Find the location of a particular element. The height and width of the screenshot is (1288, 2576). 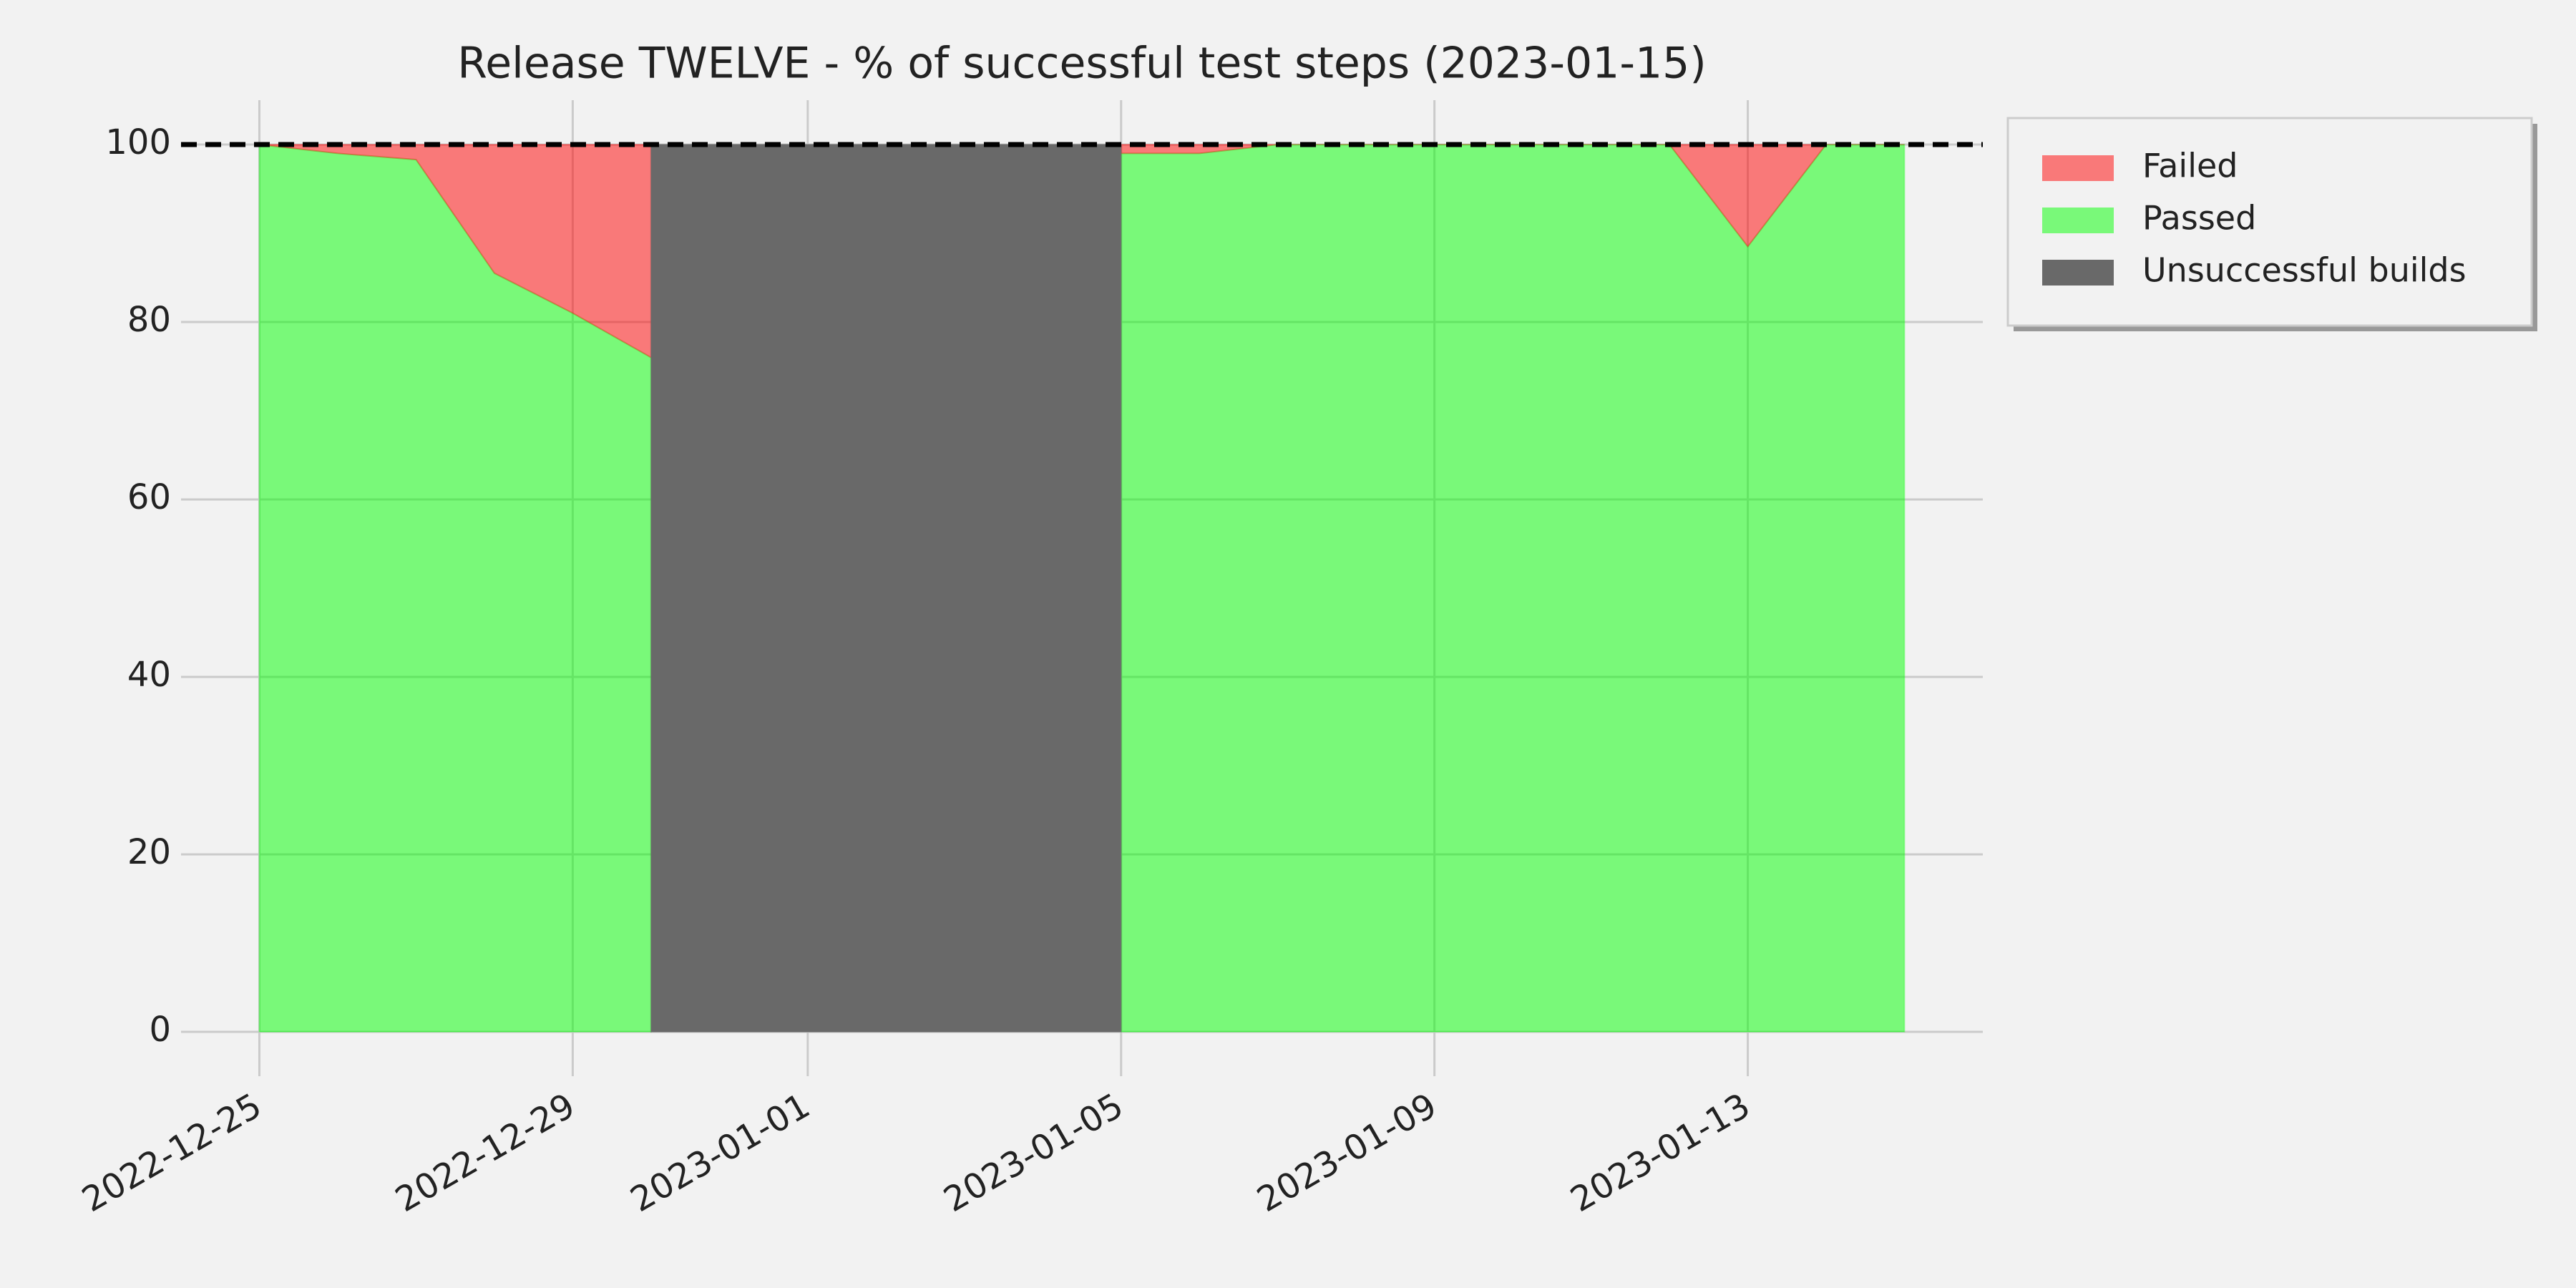

area is located at coordinates (886, 588).